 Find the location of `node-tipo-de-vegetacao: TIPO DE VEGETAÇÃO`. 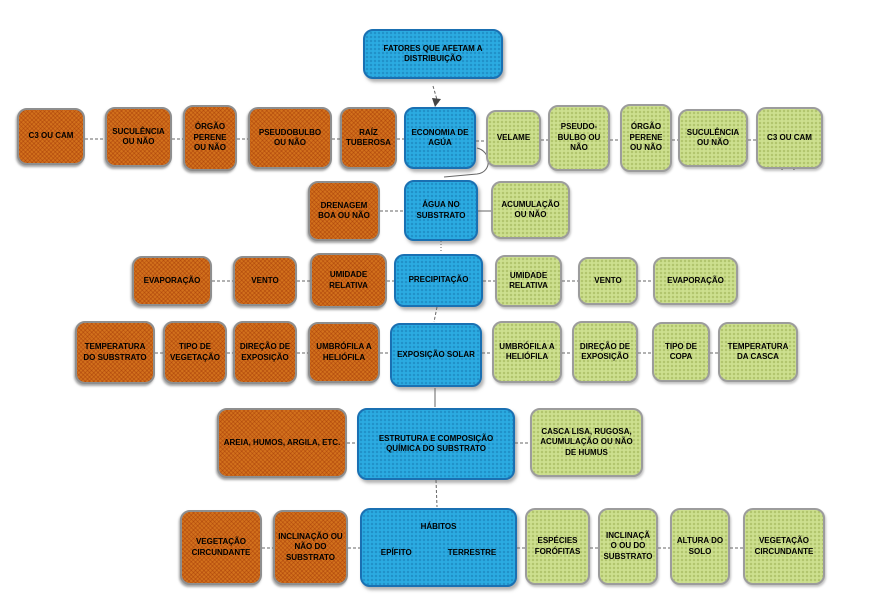

node-tipo-de-vegetacao: TIPO DE VEGETAÇÃO is located at coordinates (195, 352).